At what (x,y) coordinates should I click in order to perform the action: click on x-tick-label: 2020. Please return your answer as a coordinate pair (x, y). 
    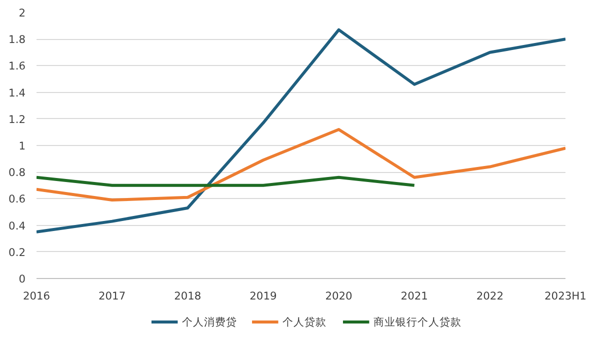
    Looking at the image, I should click on (339, 296).